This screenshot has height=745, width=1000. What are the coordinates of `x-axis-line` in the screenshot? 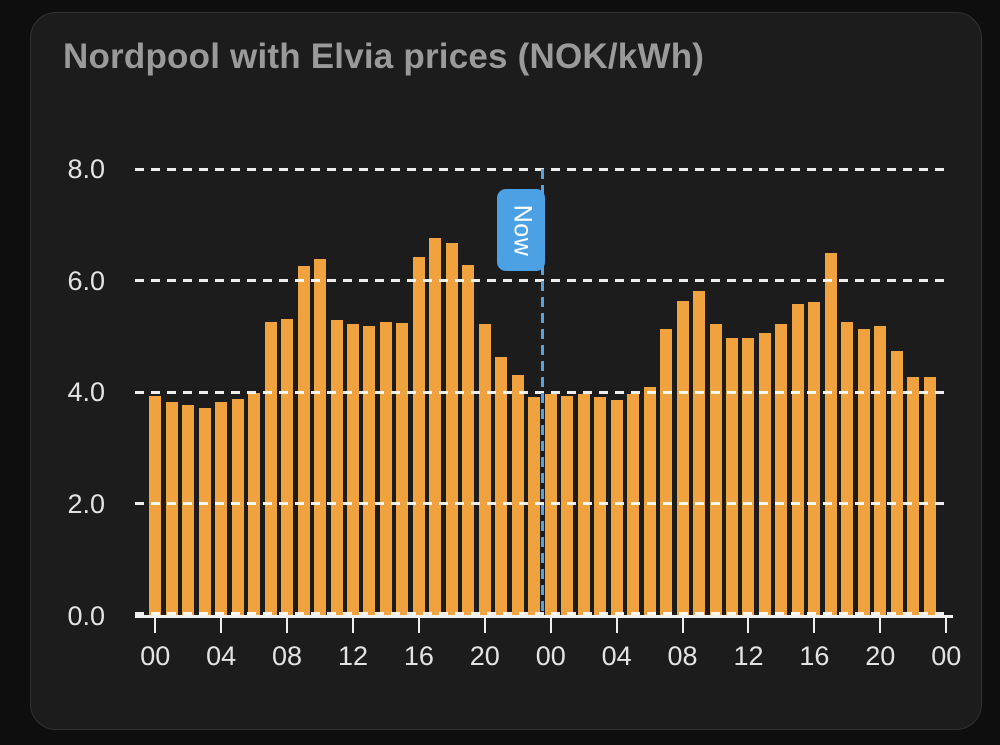 It's located at (544, 616).